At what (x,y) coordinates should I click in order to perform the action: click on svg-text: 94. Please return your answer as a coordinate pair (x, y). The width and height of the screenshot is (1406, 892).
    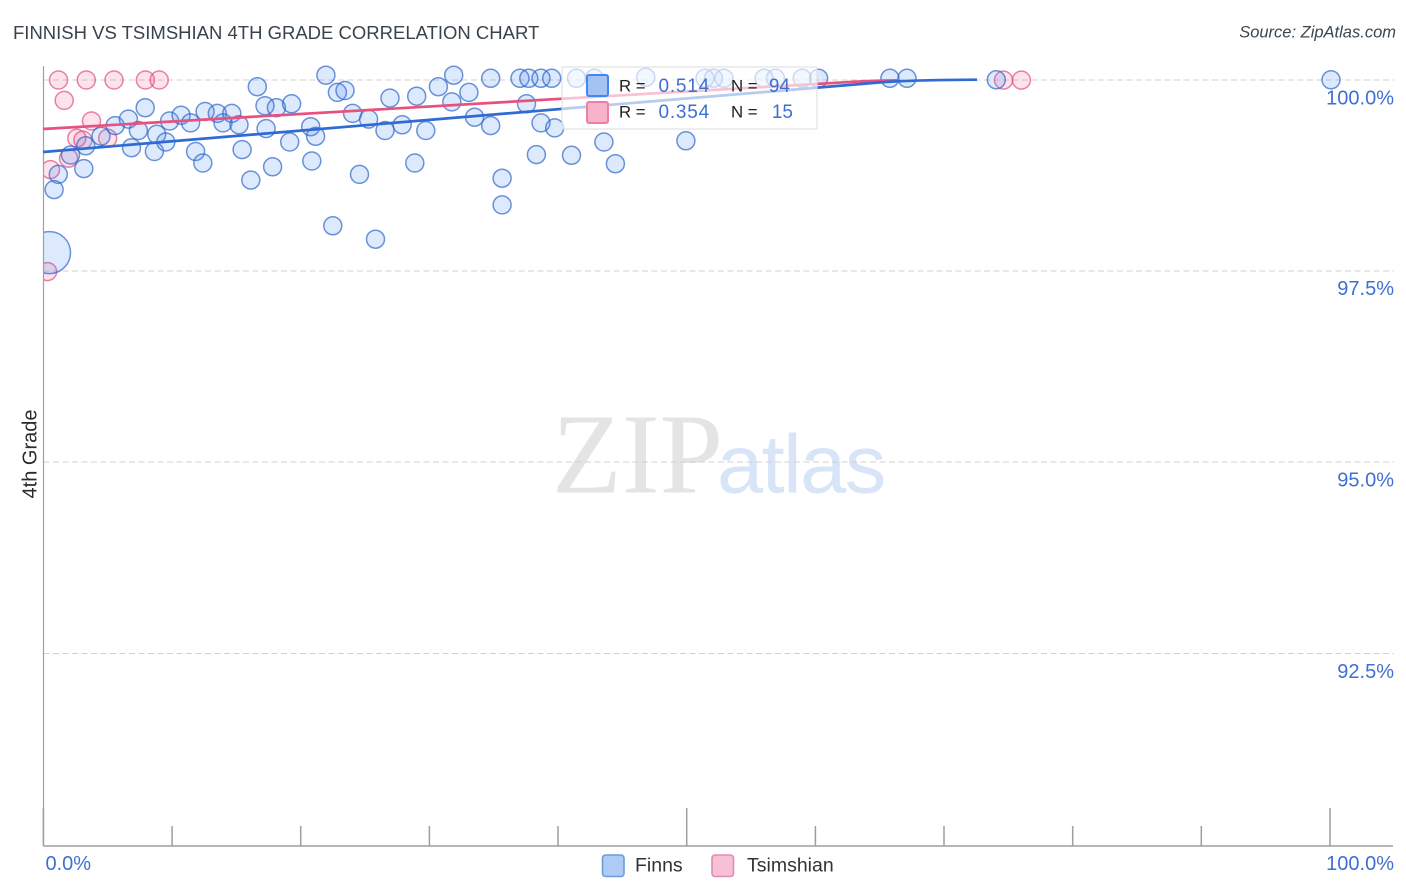
    Looking at the image, I should click on (780, 86).